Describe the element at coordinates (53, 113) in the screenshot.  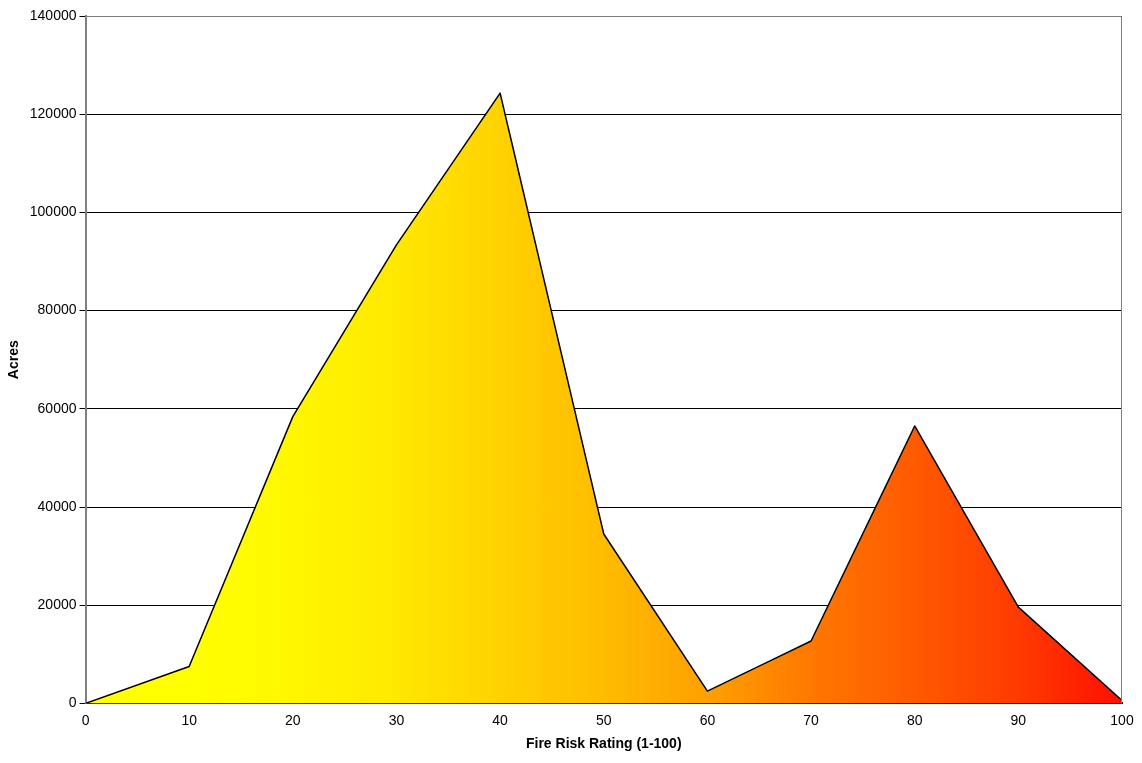
I see `y-tick-label: 120000` at that location.